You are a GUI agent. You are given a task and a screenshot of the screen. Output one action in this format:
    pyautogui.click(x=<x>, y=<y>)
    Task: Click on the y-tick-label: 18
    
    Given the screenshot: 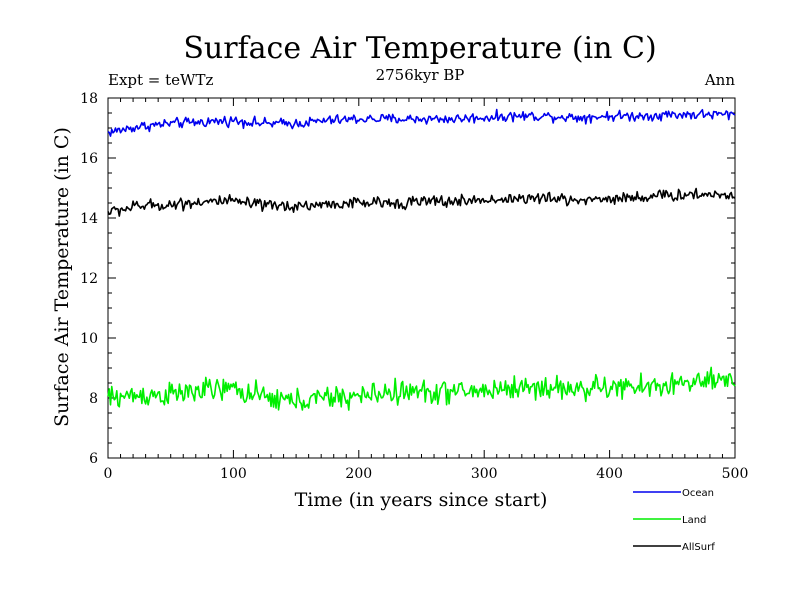 What is the action you would take?
    pyautogui.click(x=89, y=99)
    